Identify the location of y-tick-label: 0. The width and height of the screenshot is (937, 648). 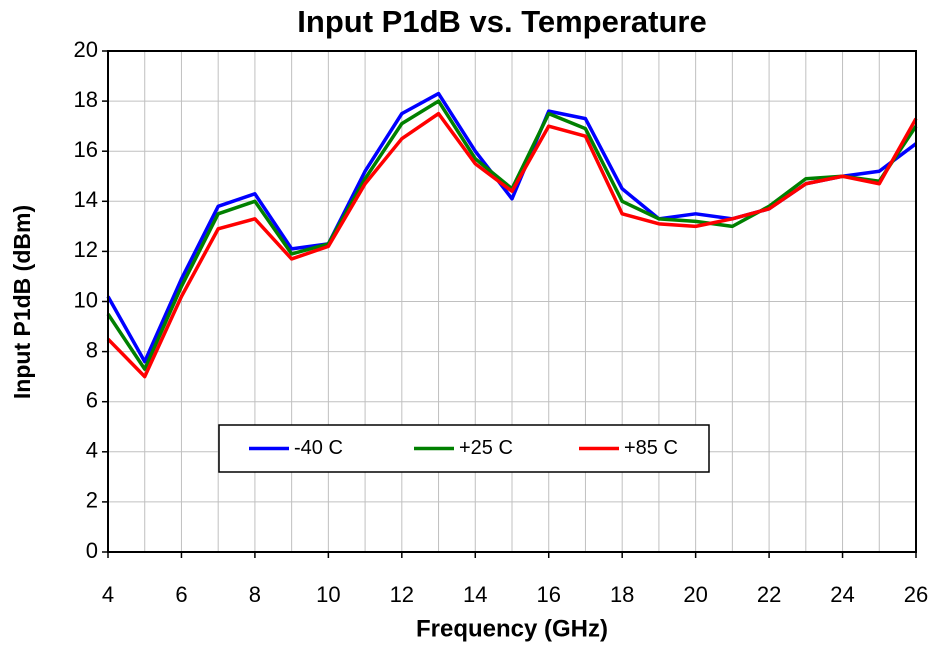
(92, 550).